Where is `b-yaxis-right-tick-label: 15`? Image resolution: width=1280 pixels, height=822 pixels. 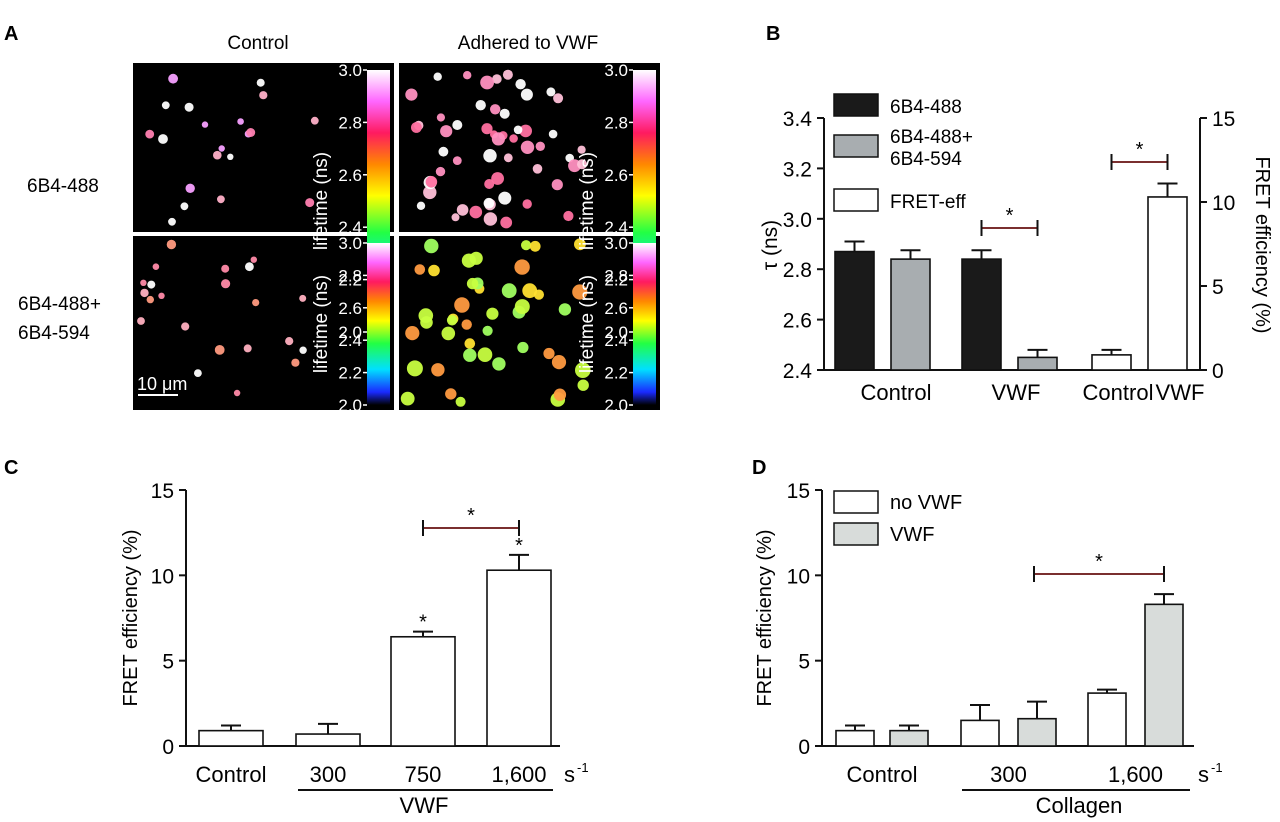
b-yaxis-right-tick-label: 15 is located at coordinates (1223, 119).